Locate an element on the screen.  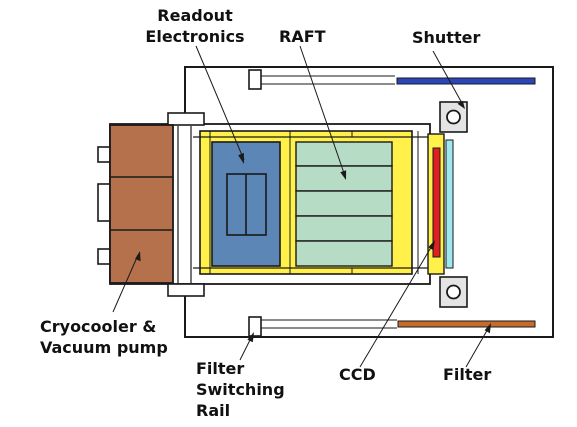
shutter-leader-line is located at coordinates (448, 78).